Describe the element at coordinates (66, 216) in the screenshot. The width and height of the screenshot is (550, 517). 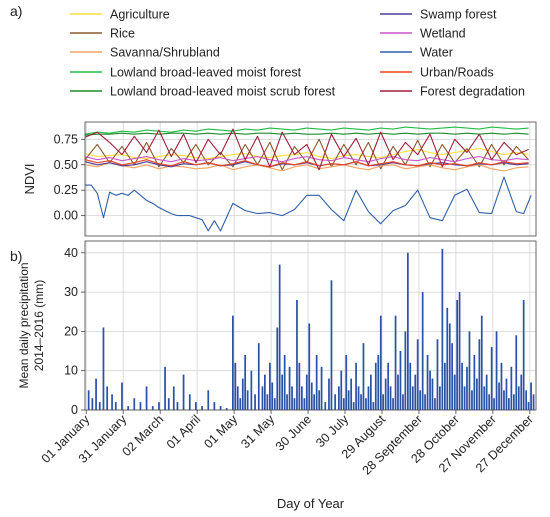
I see `y-tick-label: 0.00` at that location.